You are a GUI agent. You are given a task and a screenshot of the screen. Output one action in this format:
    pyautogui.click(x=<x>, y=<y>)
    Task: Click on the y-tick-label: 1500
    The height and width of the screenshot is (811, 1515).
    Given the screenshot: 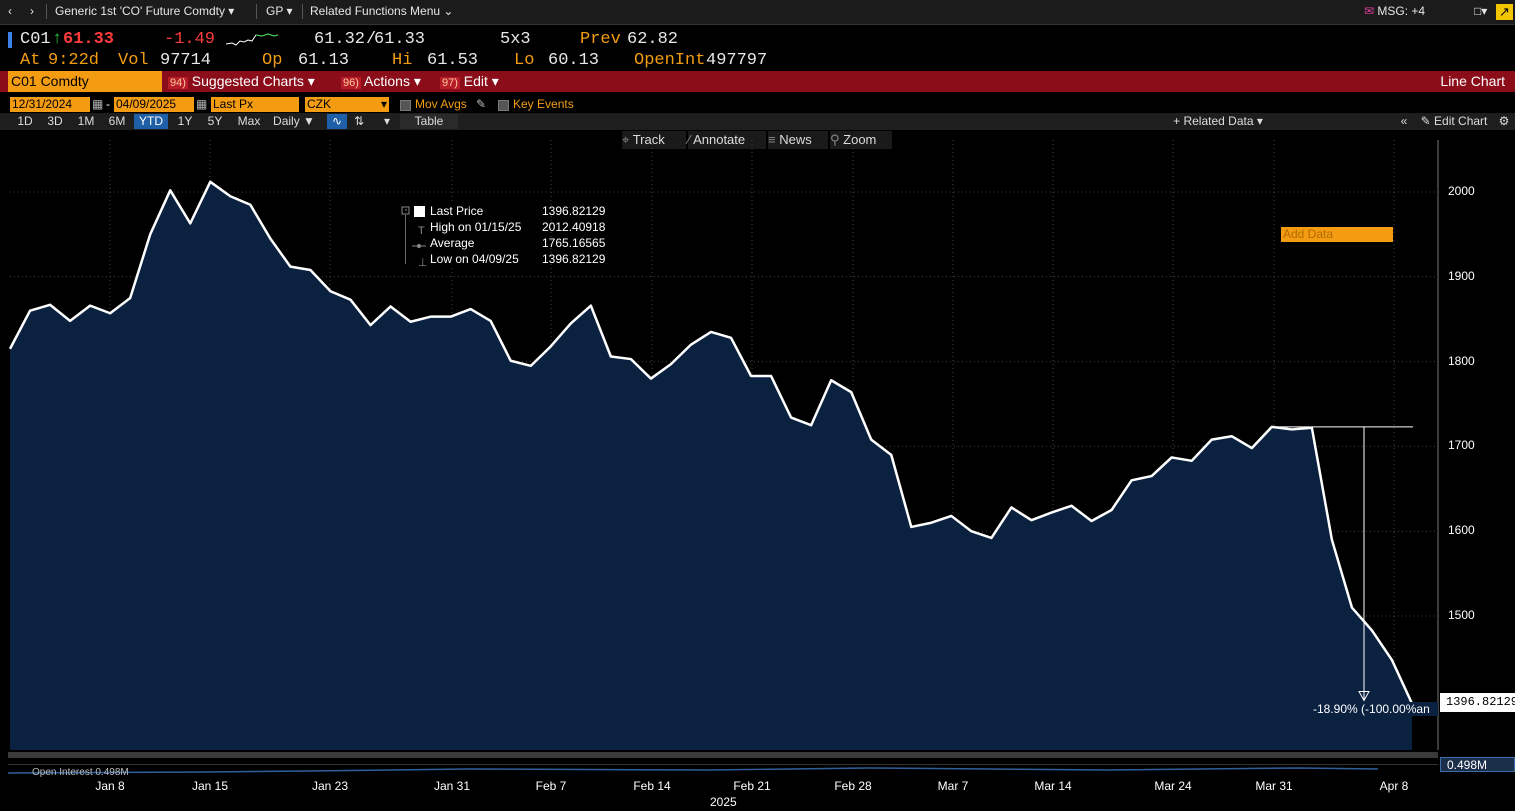 What is the action you would take?
    pyautogui.click(x=1461, y=615)
    